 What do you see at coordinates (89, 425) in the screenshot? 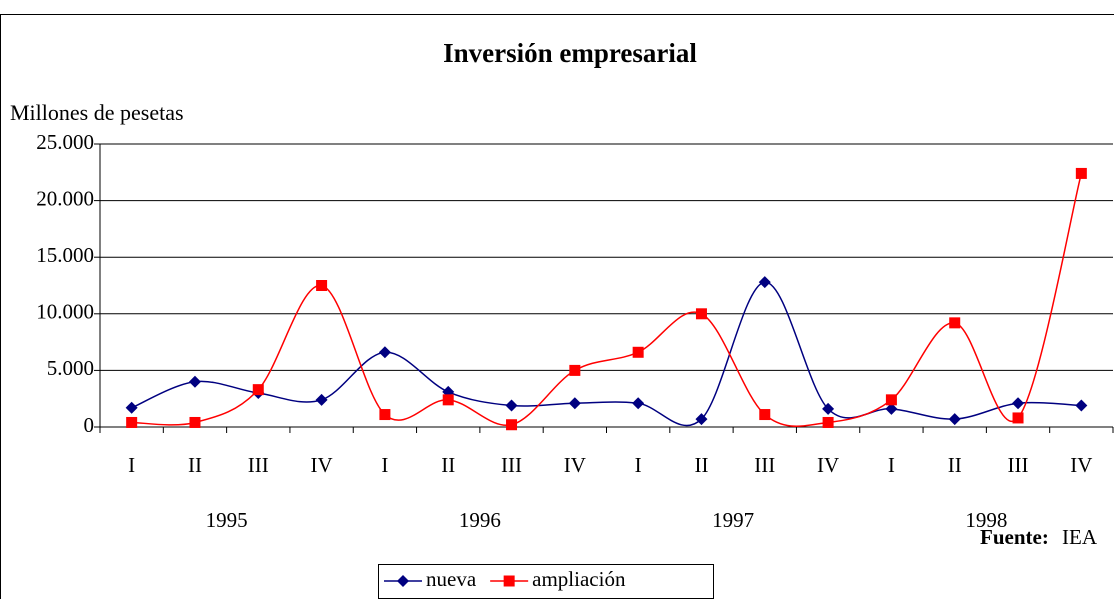
I see `y-tick-label: 0` at bounding box center [89, 425].